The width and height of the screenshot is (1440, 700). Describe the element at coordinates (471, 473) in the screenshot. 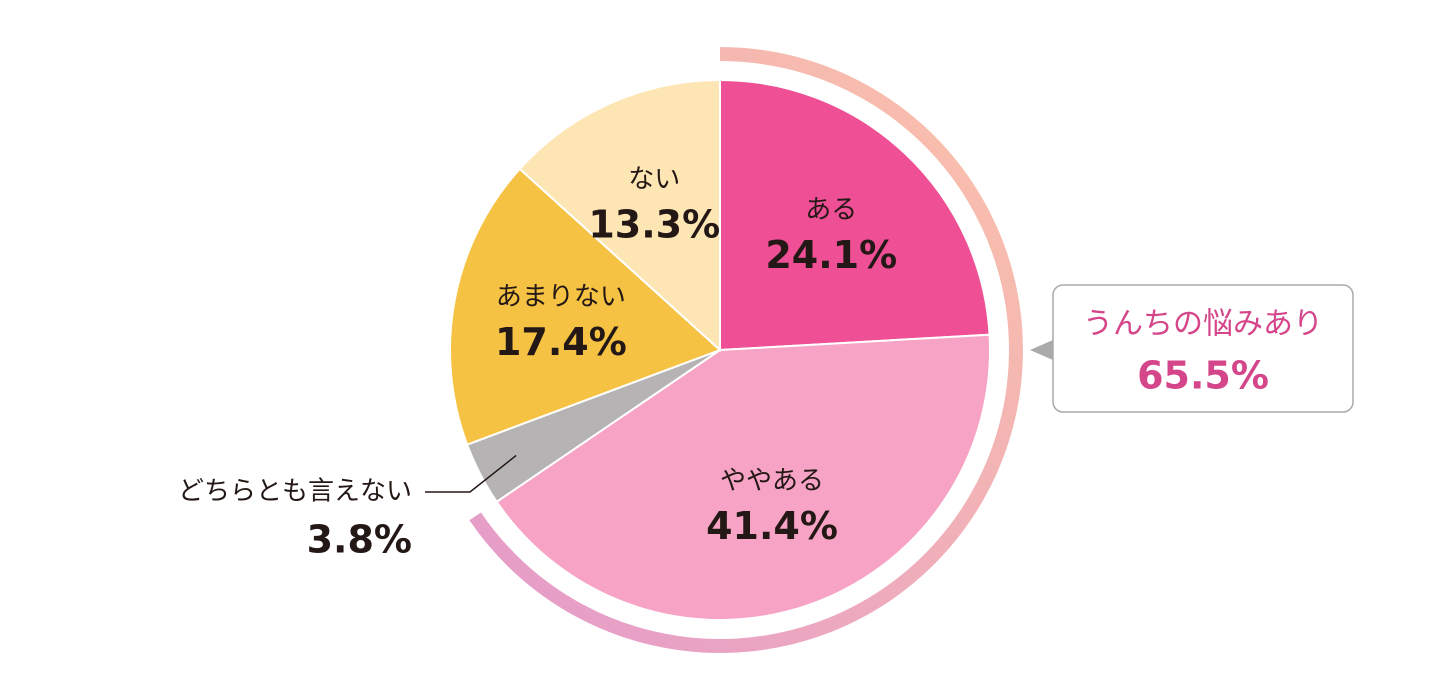

I see `leader-line` at that location.